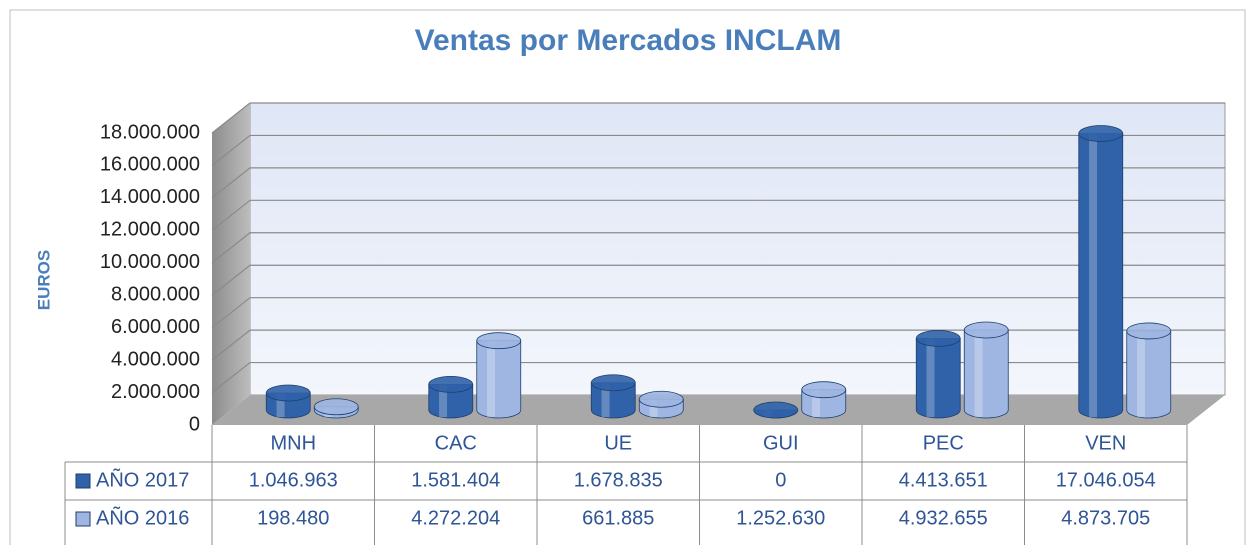 The width and height of the screenshot is (1251, 545). Describe the element at coordinates (943, 518) in the screenshot. I see `table-value: 4.932.655` at that location.